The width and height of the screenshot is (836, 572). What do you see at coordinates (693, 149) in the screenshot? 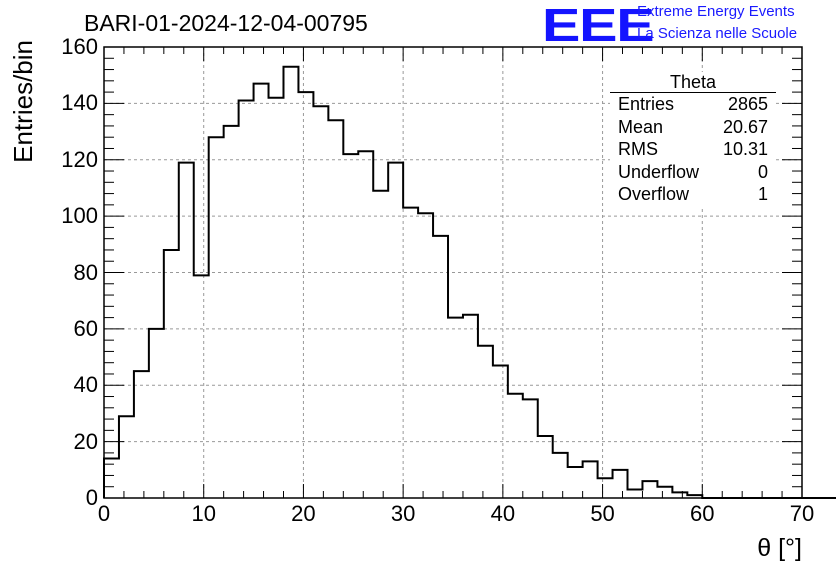
I see `stats-row-rms: RMS 10.31` at bounding box center [693, 149].